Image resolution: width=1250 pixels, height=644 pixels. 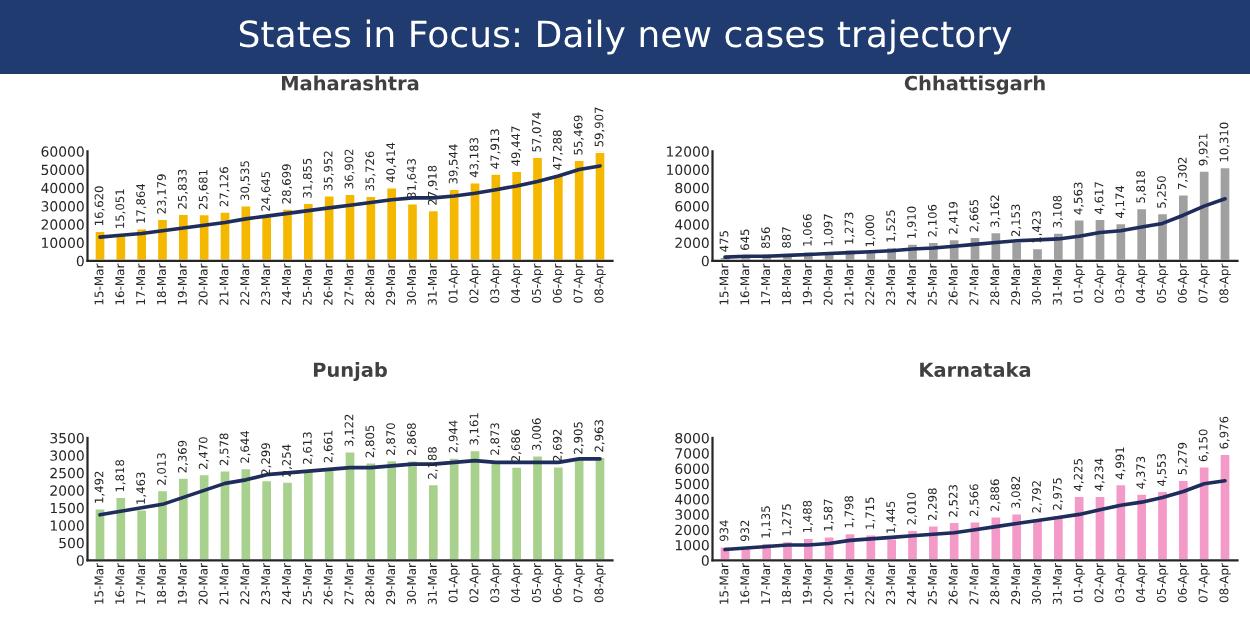 What do you see at coordinates (350, 371) in the screenshot?
I see `chart-title: Punjab` at bounding box center [350, 371].